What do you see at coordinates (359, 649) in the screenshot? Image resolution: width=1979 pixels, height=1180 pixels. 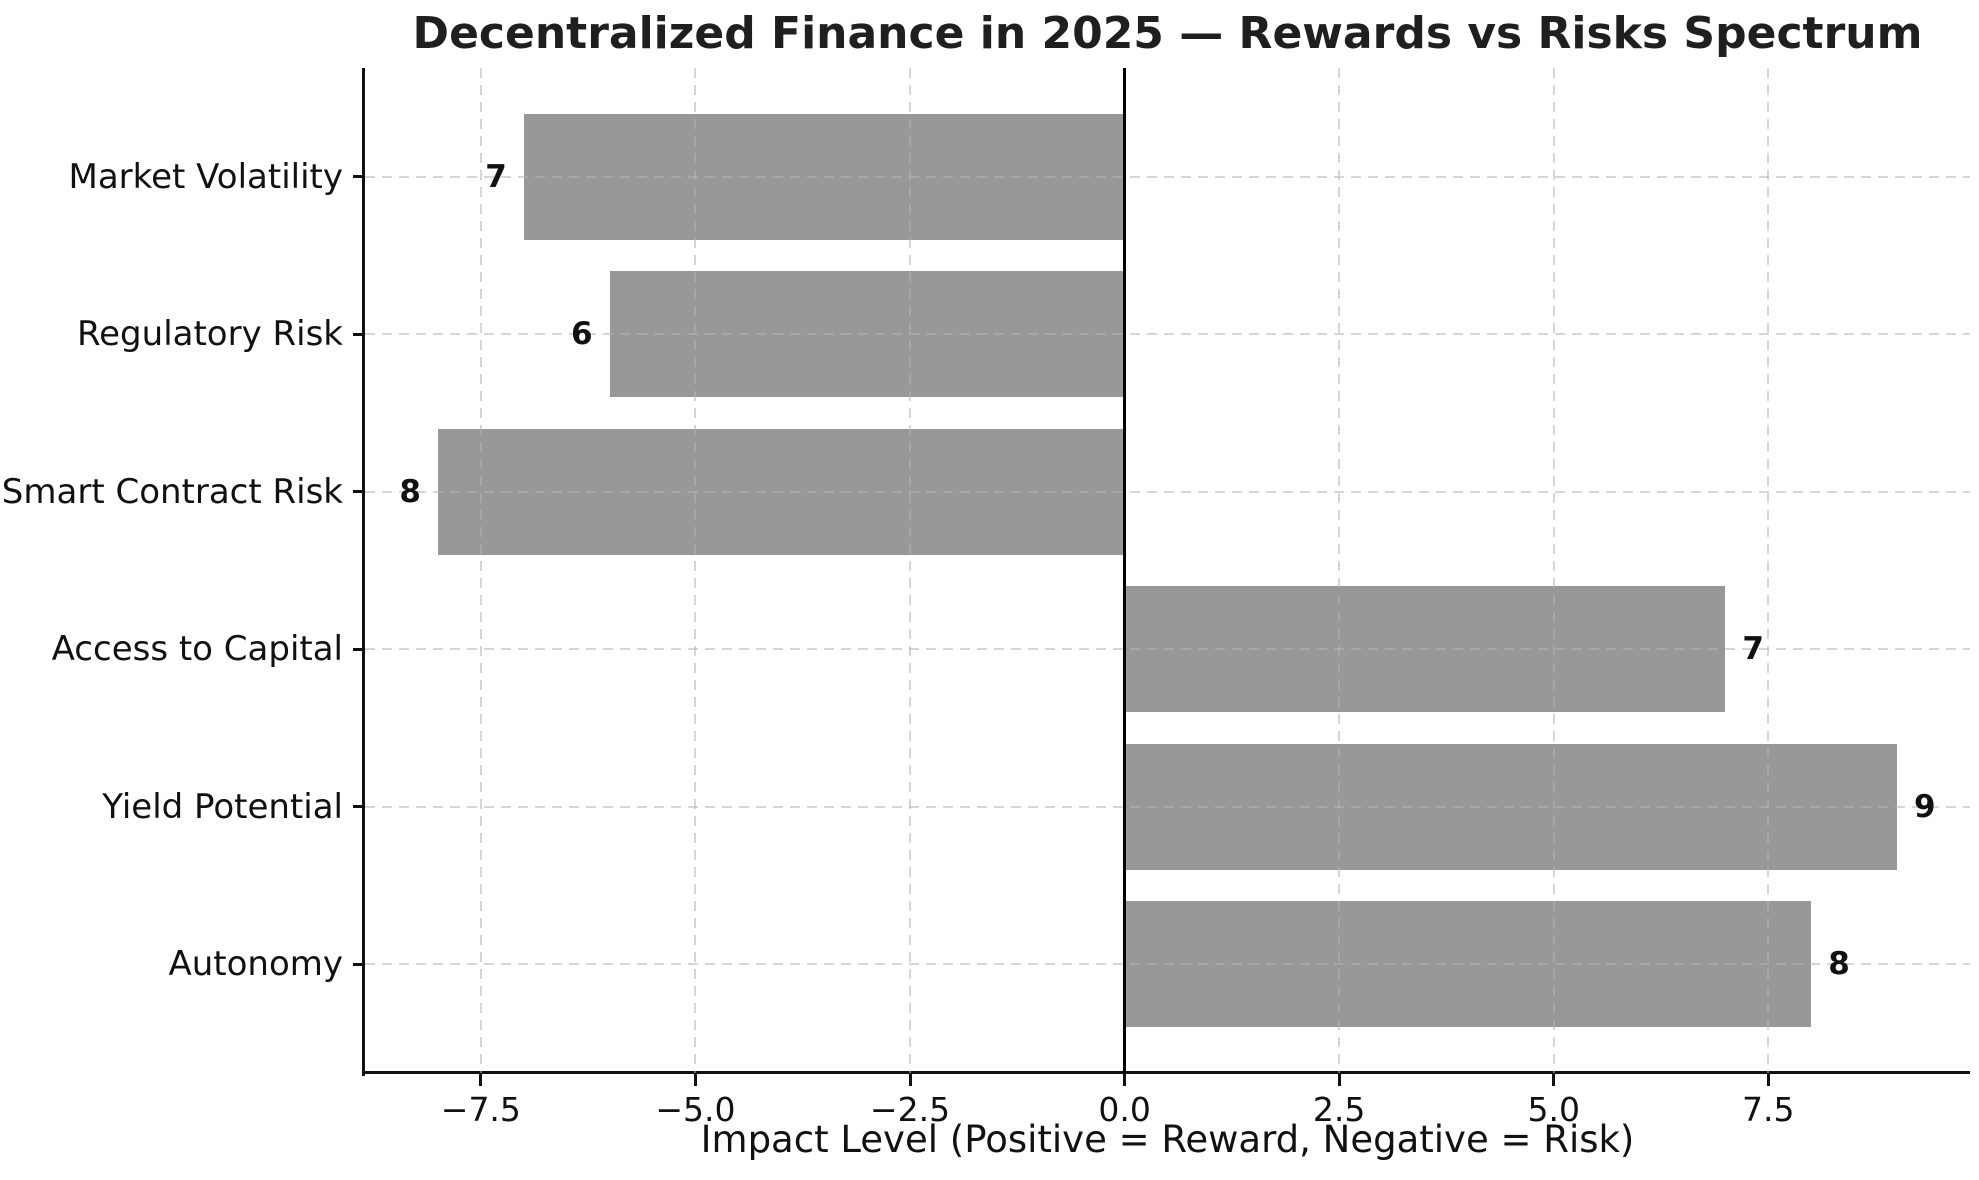 I see `ytick-mark-access-to-capital` at bounding box center [359, 649].